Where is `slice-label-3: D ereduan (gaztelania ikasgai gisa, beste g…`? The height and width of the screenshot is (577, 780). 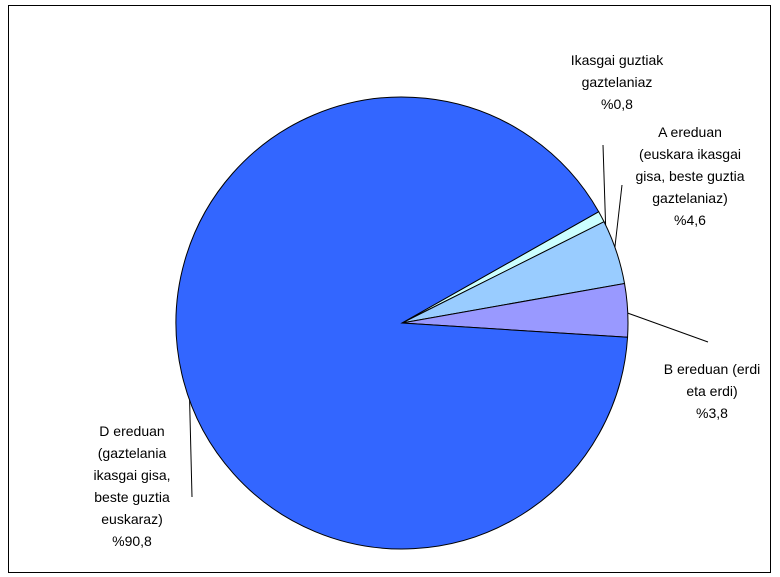
slice-label-3: D ereduan (gaztelania ikasgai gisa, beste g… is located at coordinates (131, 486).